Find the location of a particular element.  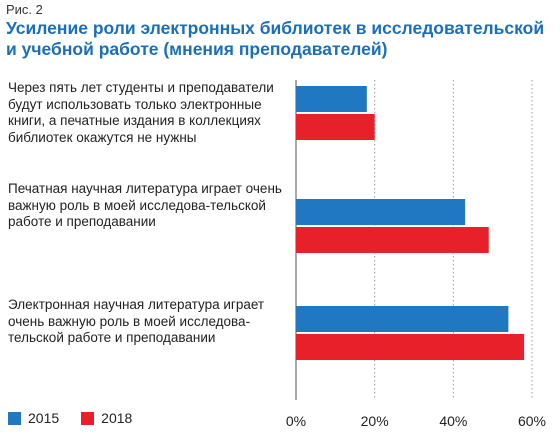

x-tick-label: 40% is located at coordinates (453, 421).